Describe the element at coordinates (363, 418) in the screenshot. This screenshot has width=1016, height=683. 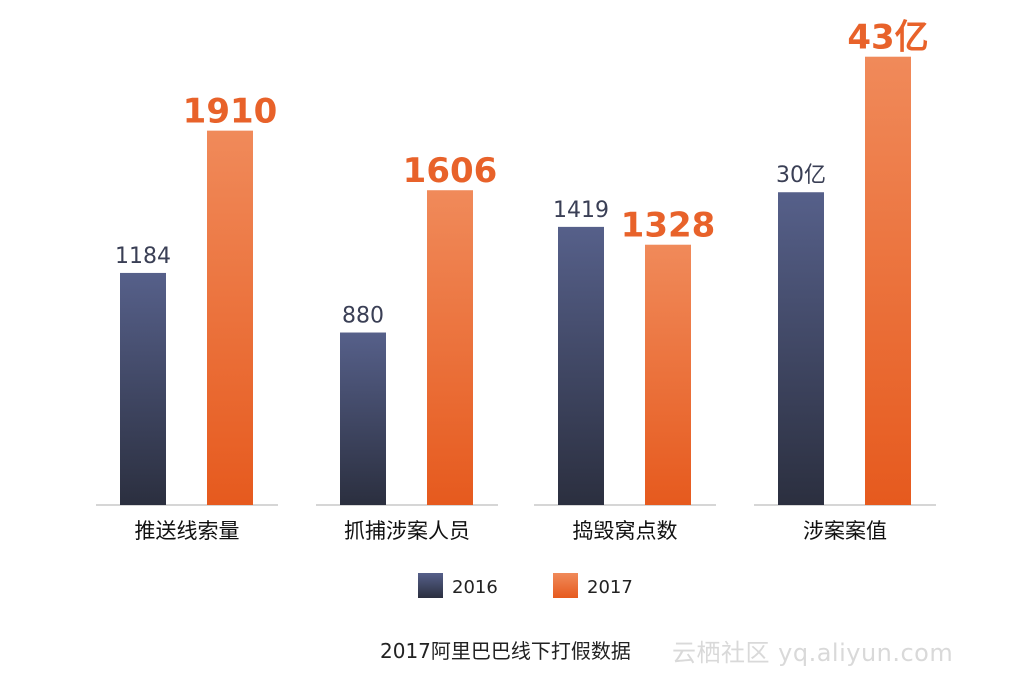
I see `bar-2016-arrests` at that location.